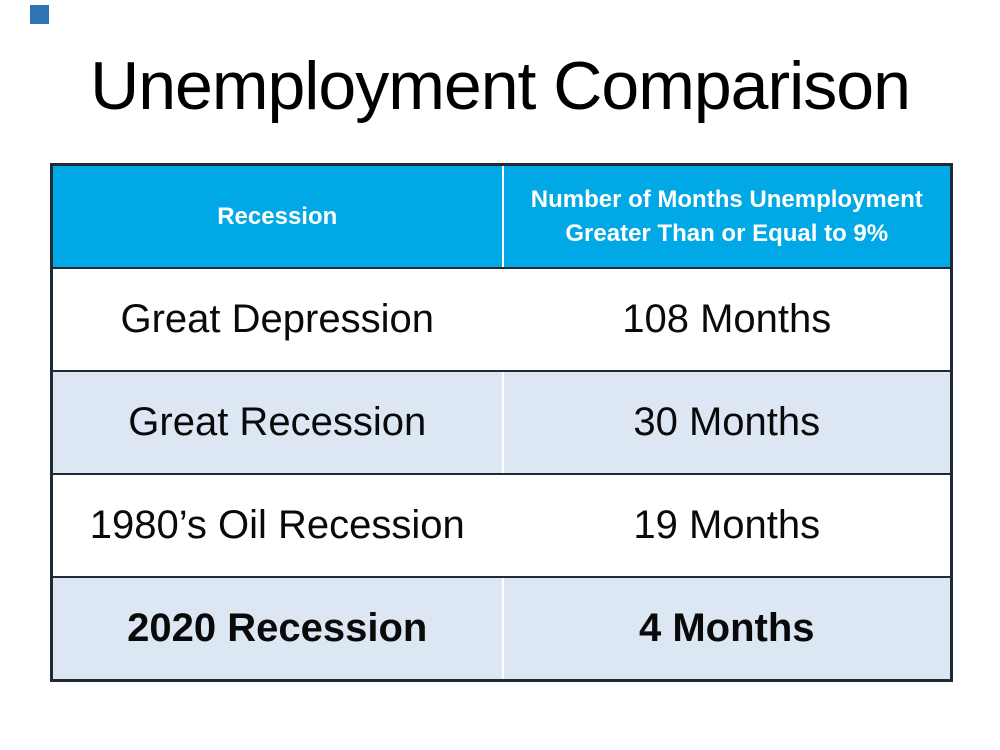  Describe the element at coordinates (726, 422) in the screenshot. I see `months-value-cell: 30 Months` at that location.